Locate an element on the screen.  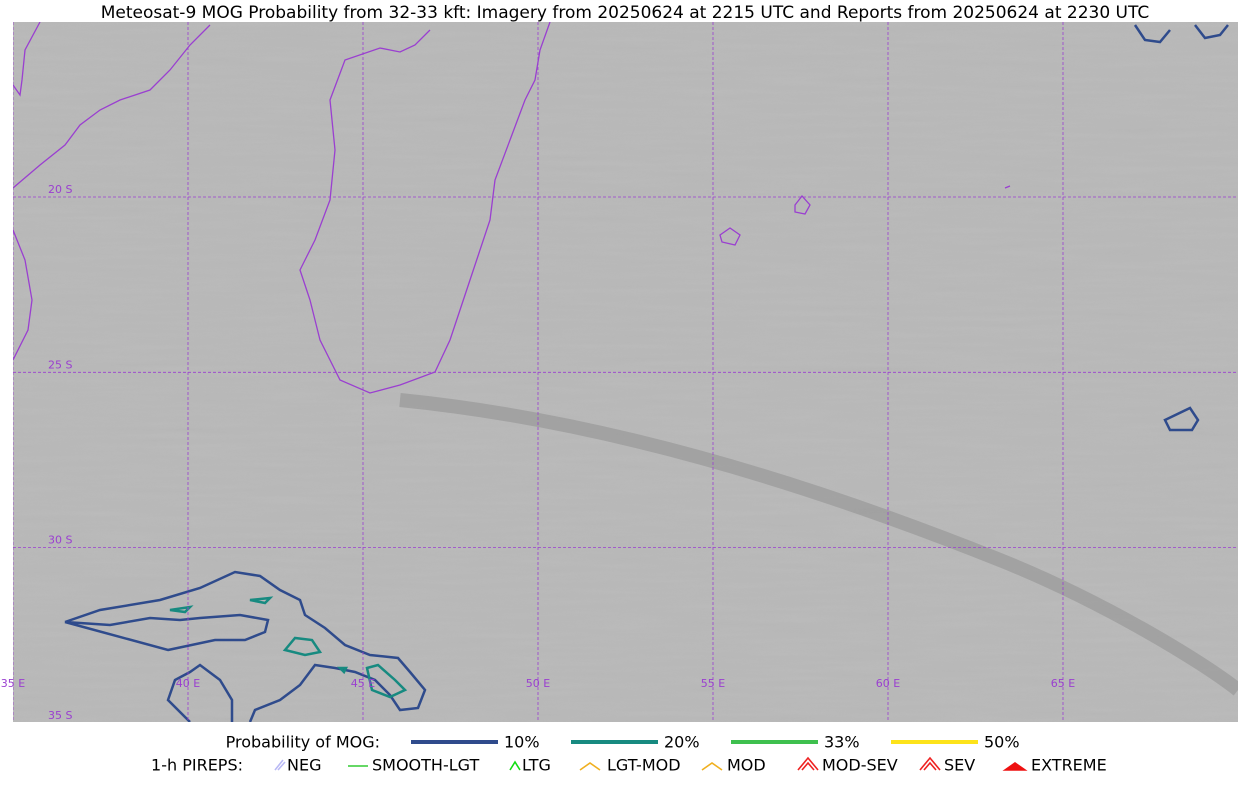
pirep-entry: MOD is located at coordinates (746, 765).